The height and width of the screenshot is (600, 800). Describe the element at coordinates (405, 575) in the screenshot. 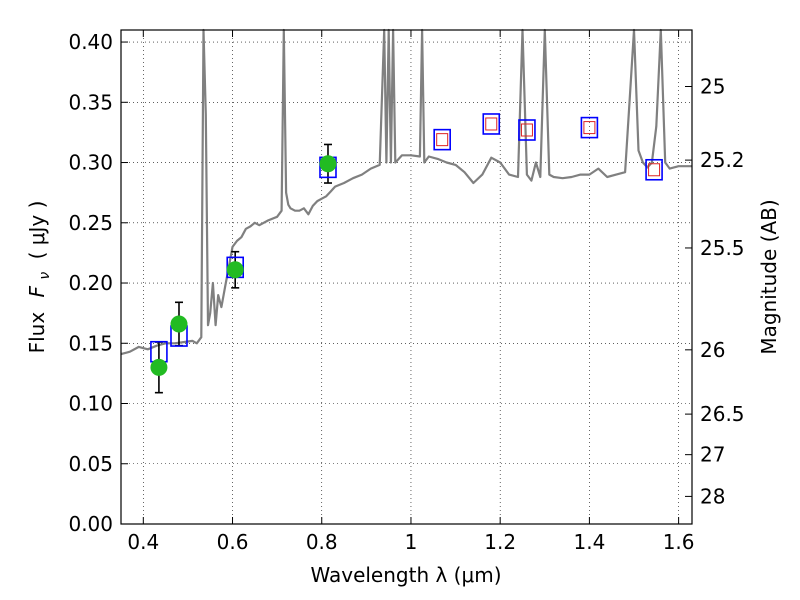

I see `x-axis-label: Wavelength λ (μm)` at that location.